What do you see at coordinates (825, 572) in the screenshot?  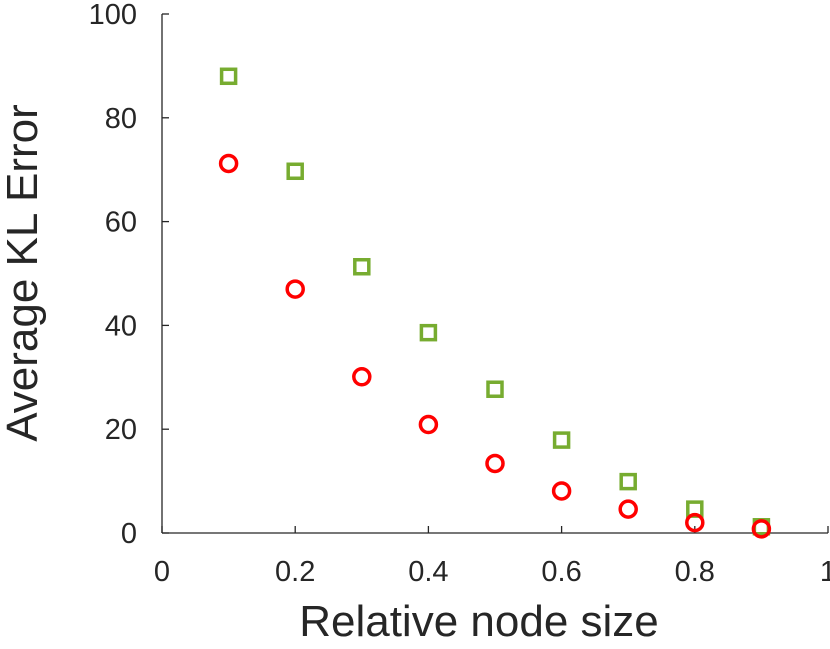 I see `x-tick-label: 1` at bounding box center [825, 572].